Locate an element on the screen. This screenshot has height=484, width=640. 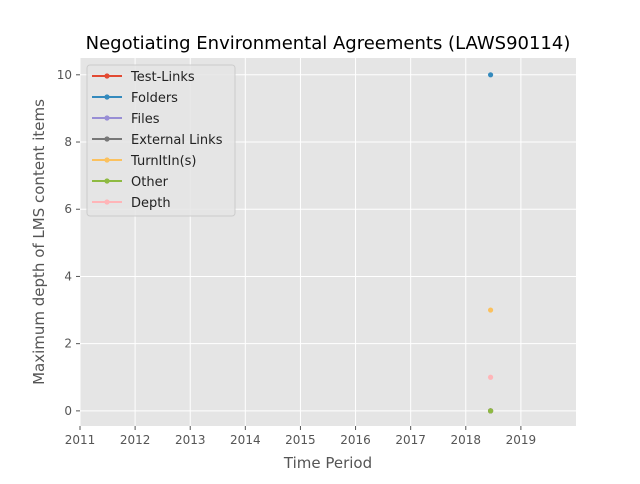
y-tick-label: 2 is located at coordinates (68, 344).